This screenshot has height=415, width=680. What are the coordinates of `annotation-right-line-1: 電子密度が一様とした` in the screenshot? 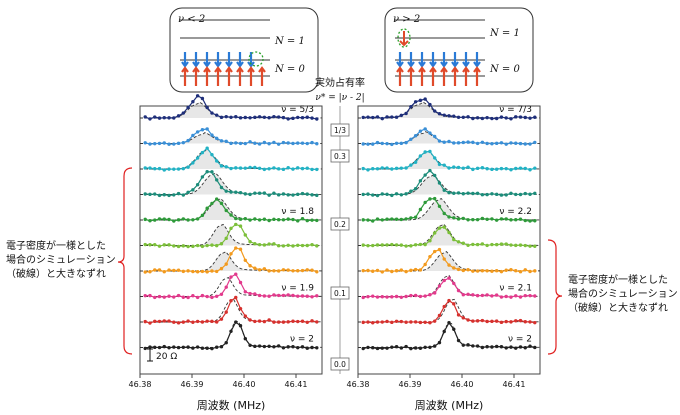 It's located at (618, 279).